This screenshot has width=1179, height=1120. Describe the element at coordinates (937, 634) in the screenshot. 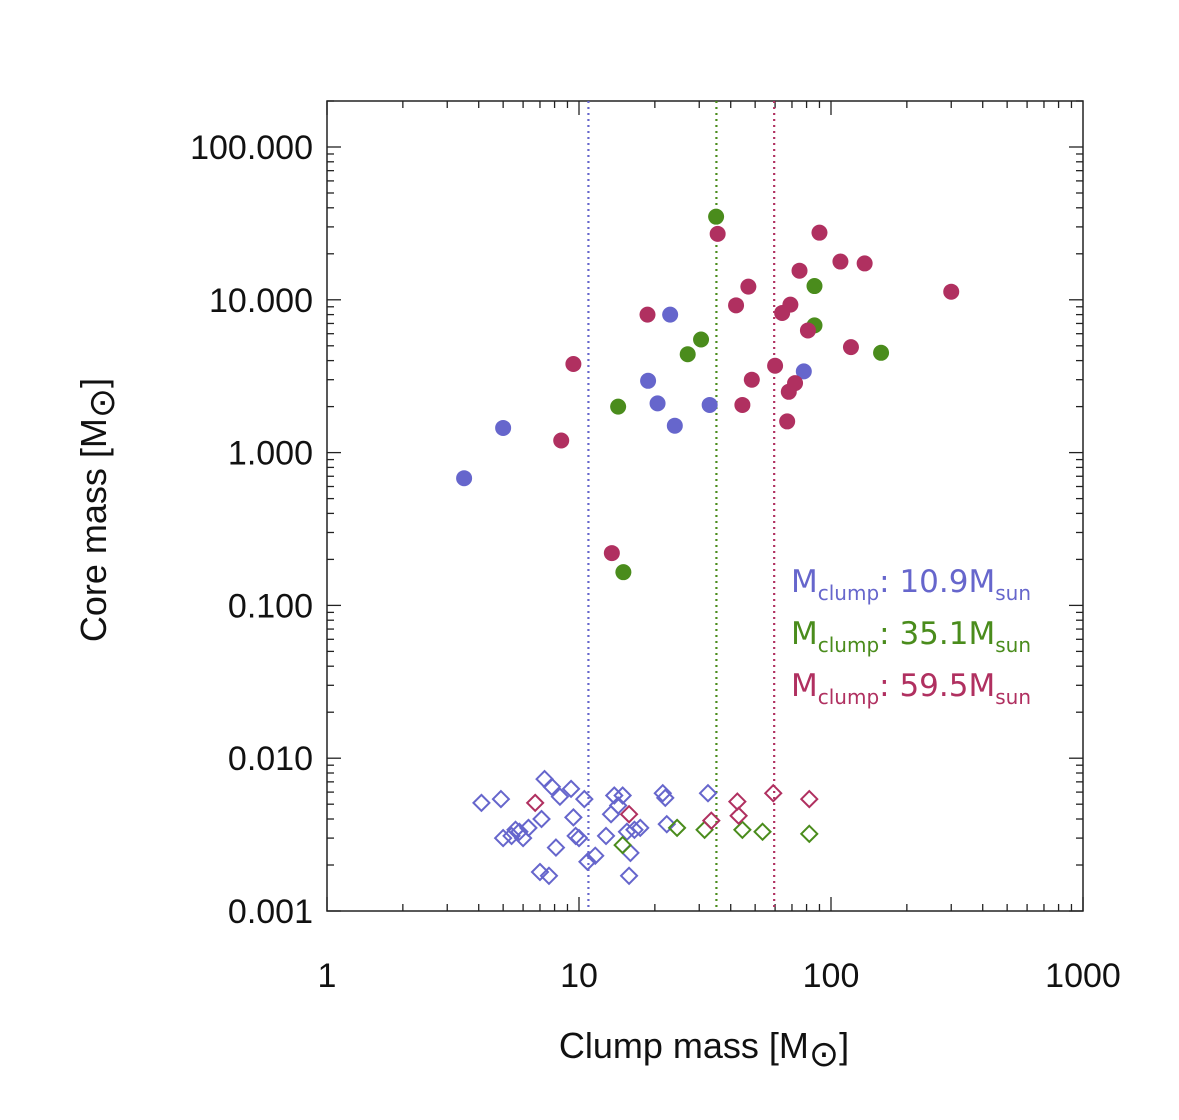

I see `legend-value: : 35.1M` at that location.